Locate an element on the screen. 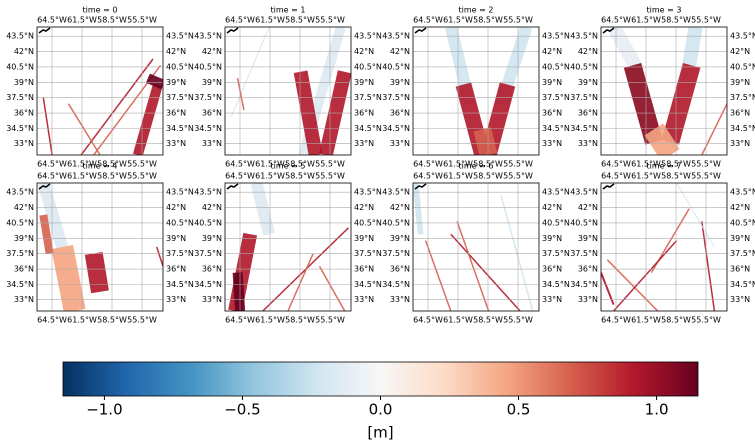  colorbar-label: [m] is located at coordinates (380, 432).